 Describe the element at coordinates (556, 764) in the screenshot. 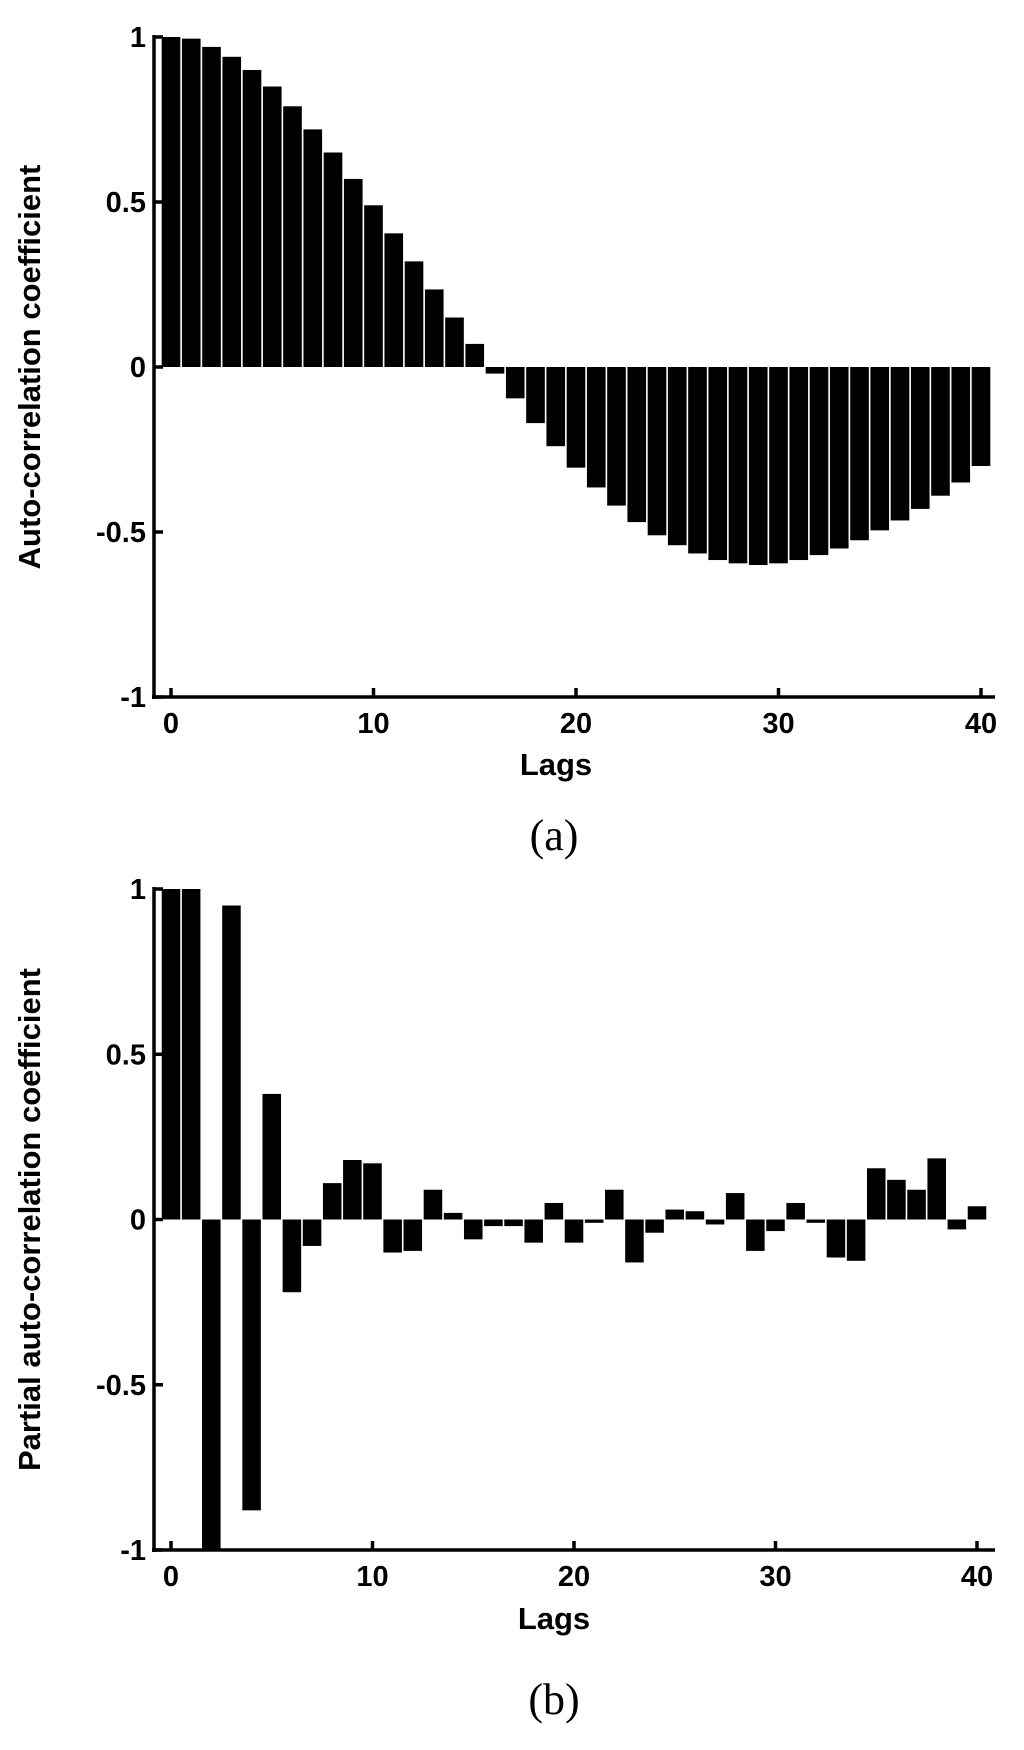

I see `x-axis-label-a: Lags` at that location.